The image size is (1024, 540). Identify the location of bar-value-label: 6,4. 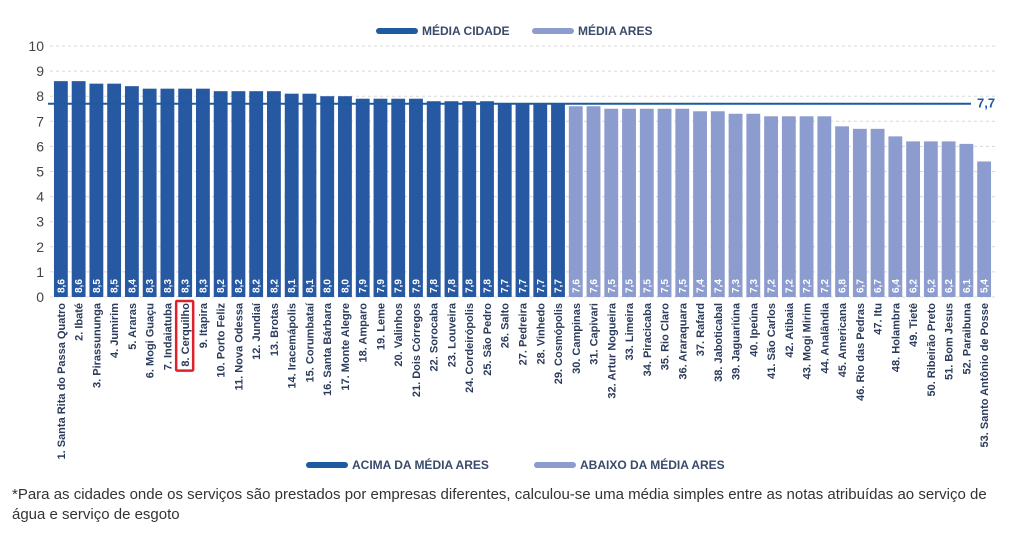
(896, 286).